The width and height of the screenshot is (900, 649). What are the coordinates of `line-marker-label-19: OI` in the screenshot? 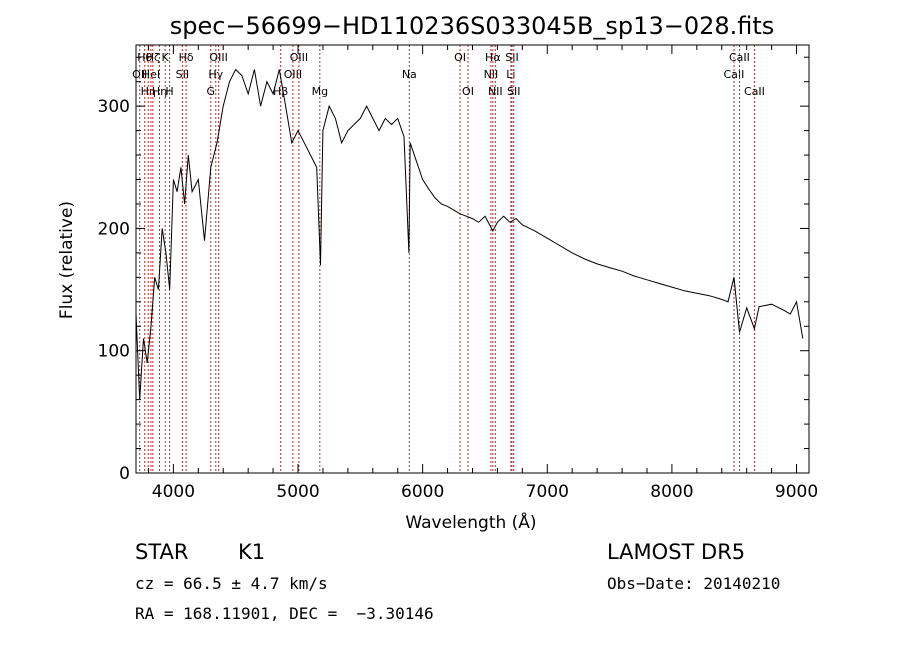 It's located at (468, 91).